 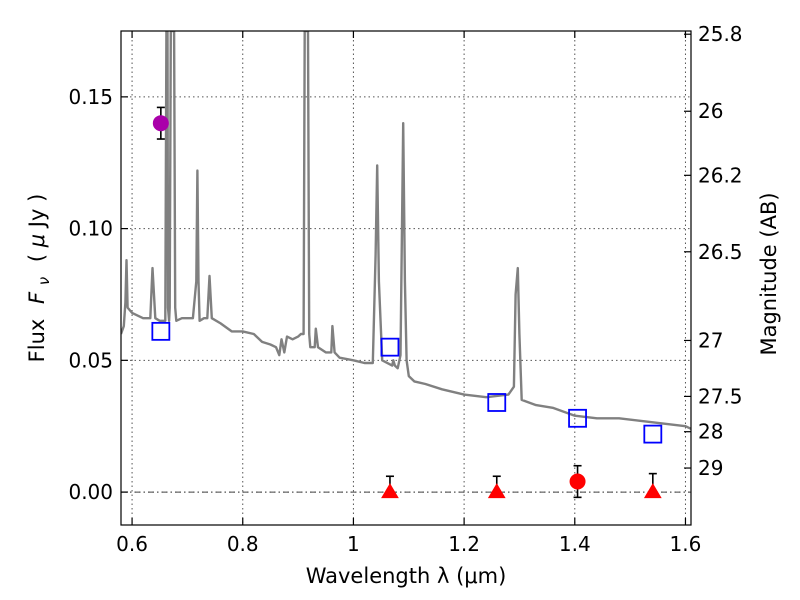 What do you see at coordinates (720, 252) in the screenshot?
I see `y2-tick-label: 26.5` at bounding box center [720, 252].